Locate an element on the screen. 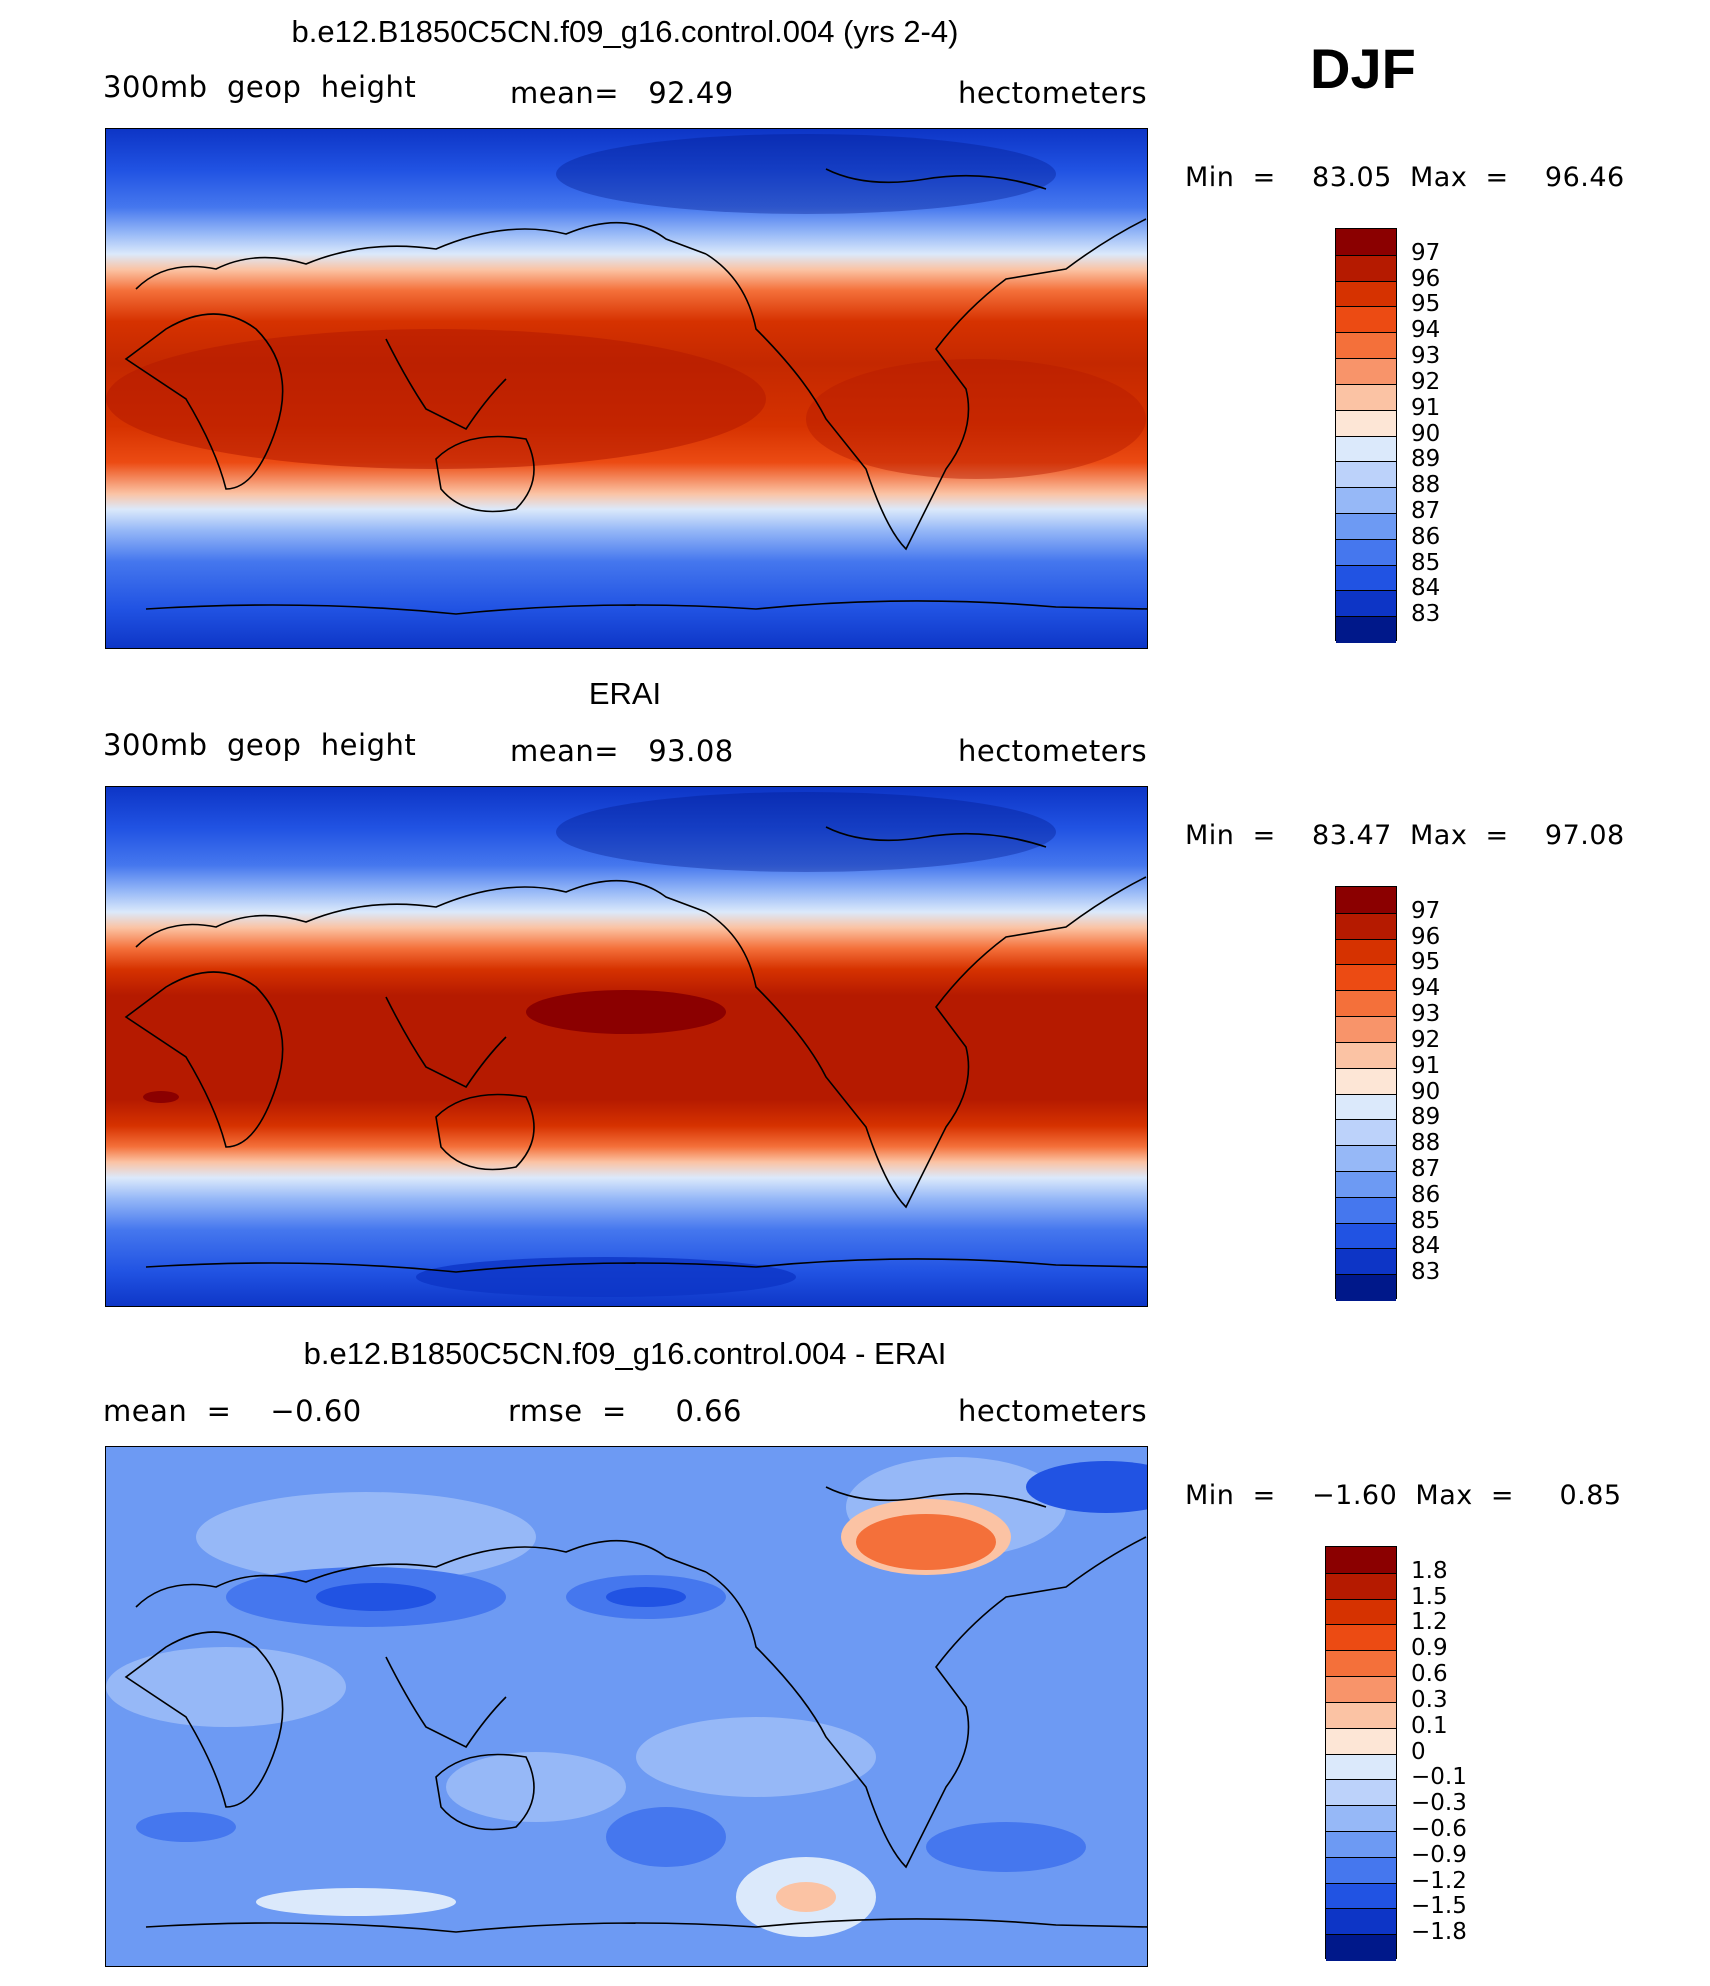 This screenshot has width=1710, height=1986. panel-3-min-max: Min = −1.60 Max = 0.85 is located at coordinates (1403, 1495).